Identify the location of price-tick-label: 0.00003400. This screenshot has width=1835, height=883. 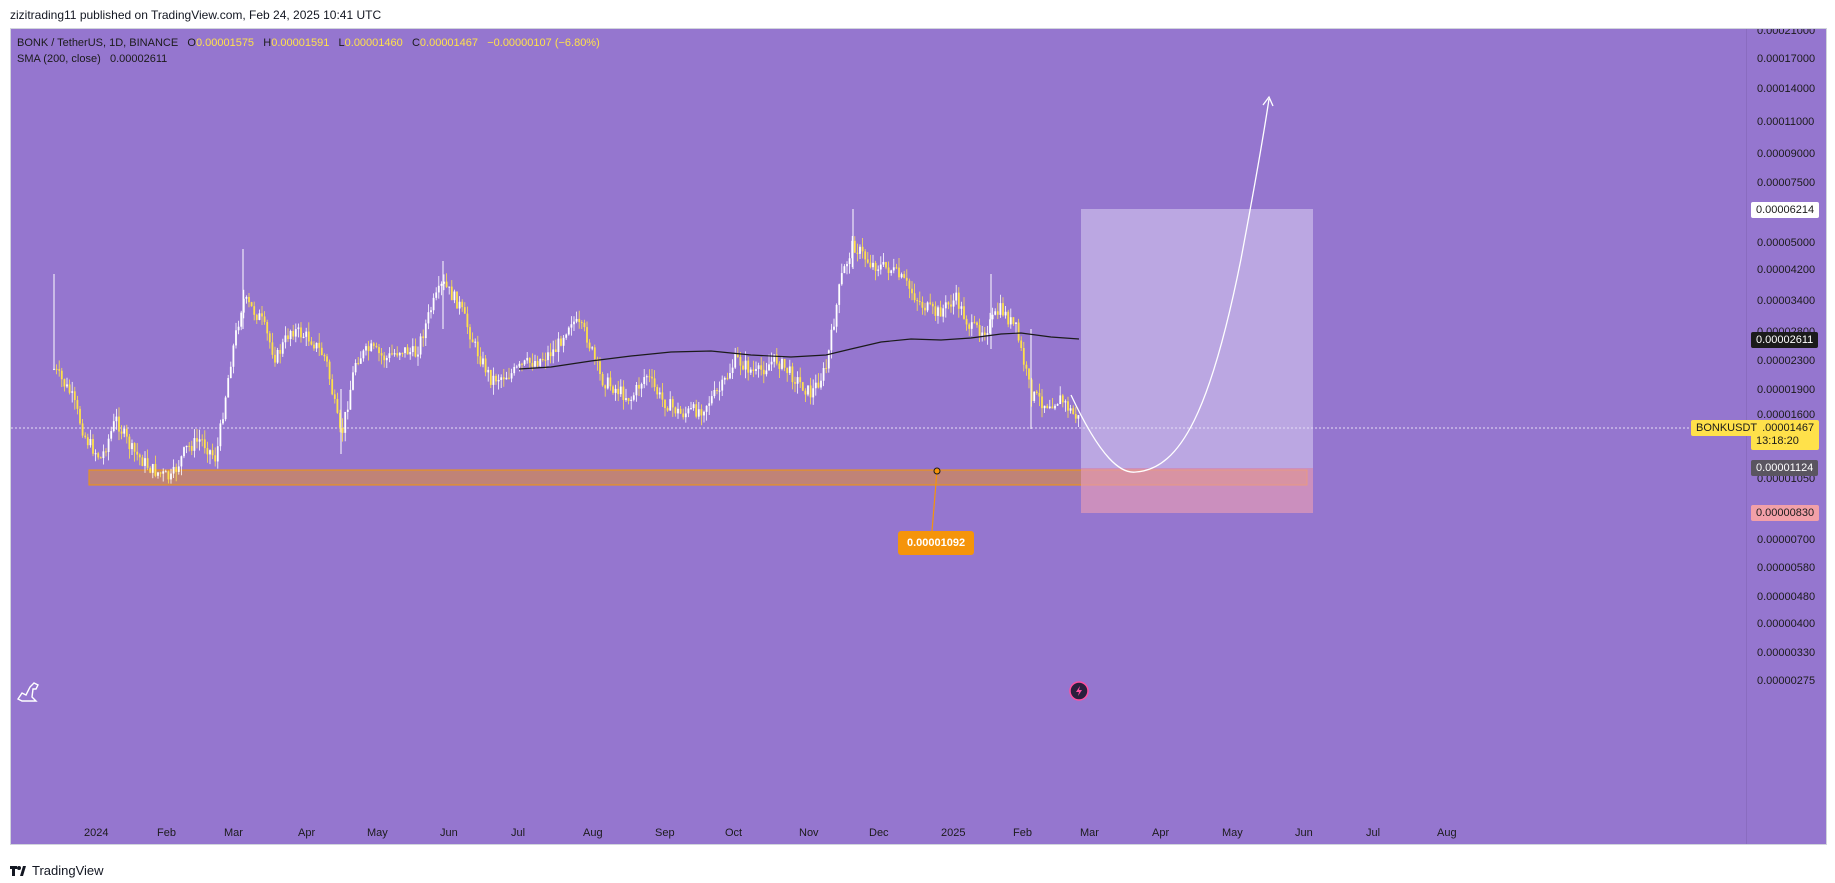
(1786, 301).